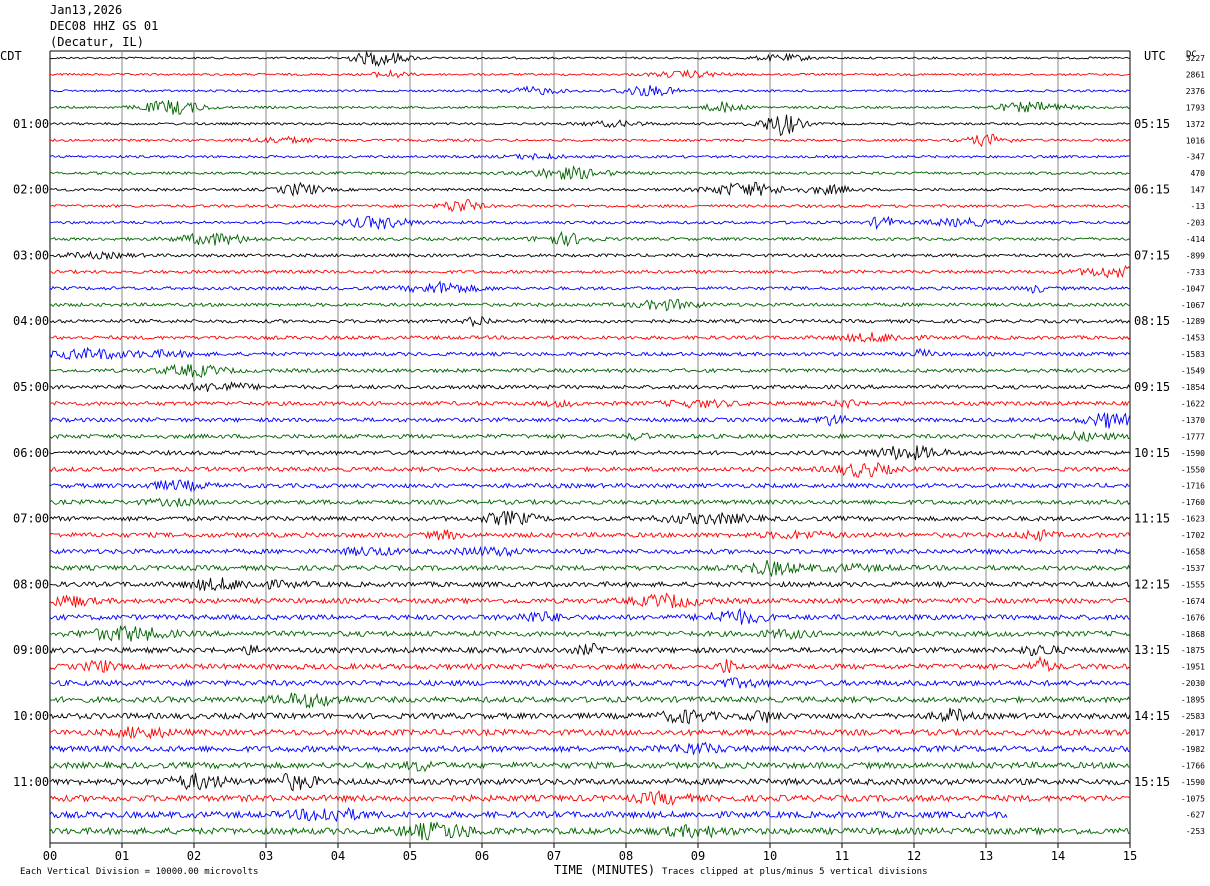 The width and height of the screenshot is (1210, 886). I want to click on trace-offset-label: 1016, so click(1195, 140).